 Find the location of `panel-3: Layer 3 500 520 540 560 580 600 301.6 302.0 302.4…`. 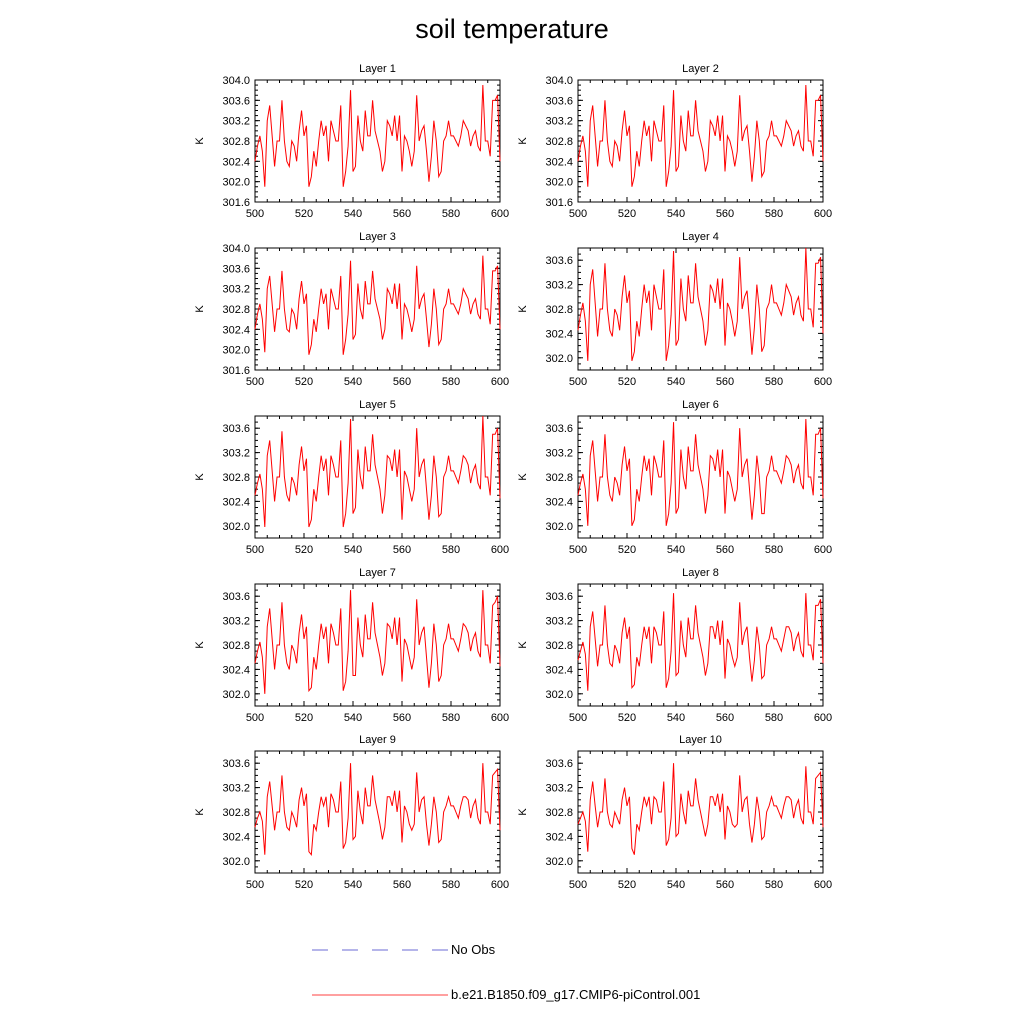

panel-3: Layer 3 500 520 540 560 580 600 301.6 302.0 302.4… is located at coordinates (351, 309).